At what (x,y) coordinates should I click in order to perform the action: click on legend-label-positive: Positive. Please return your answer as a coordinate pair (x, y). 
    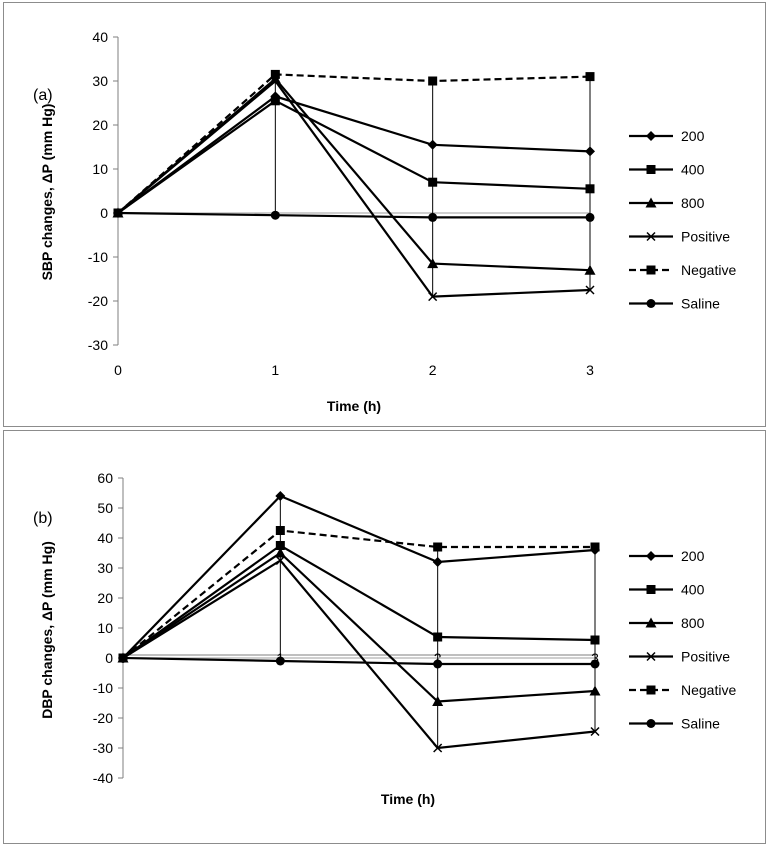
    Looking at the image, I should click on (705, 237).